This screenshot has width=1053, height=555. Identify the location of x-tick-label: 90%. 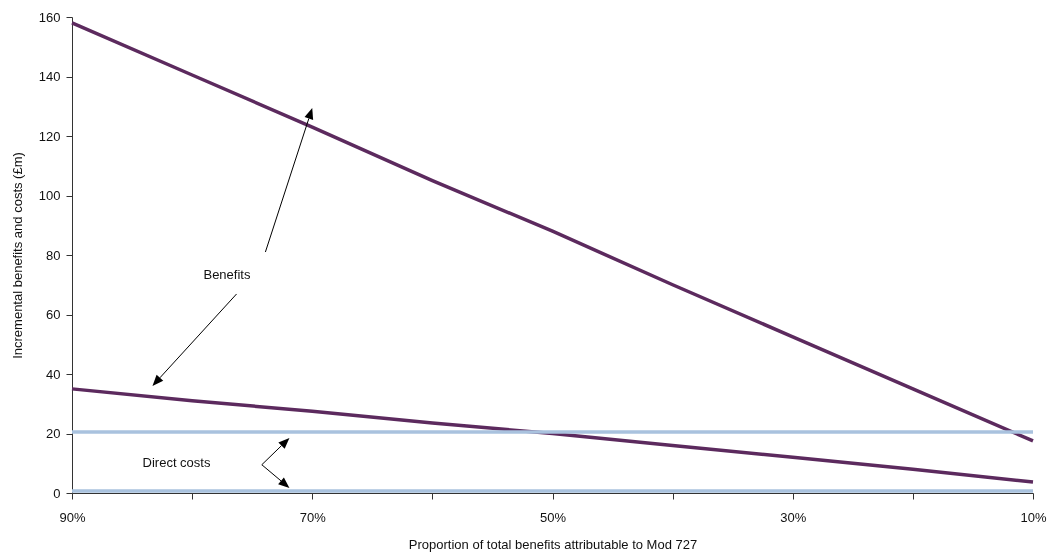
(72, 517).